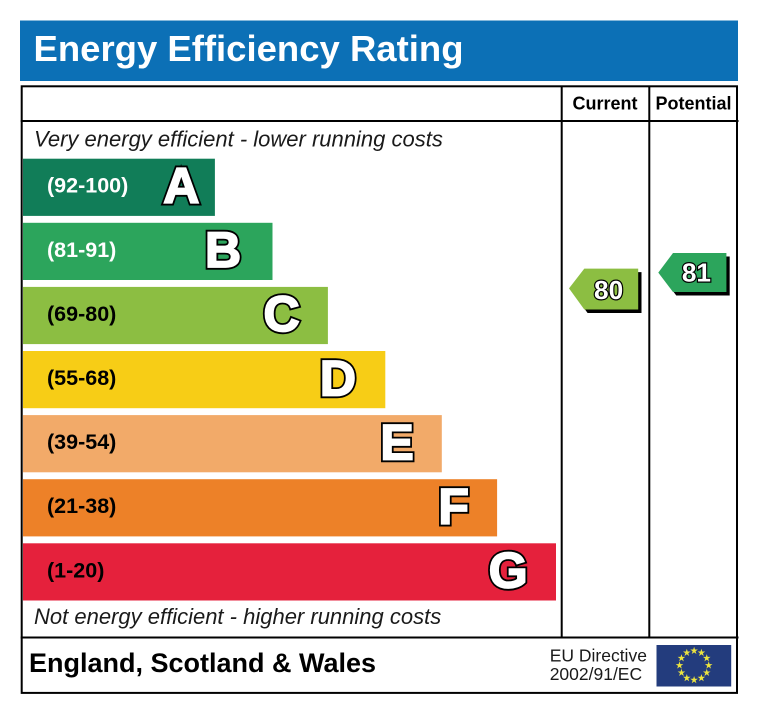  What do you see at coordinates (608, 290) in the screenshot?
I see `svg-text: 80` at bounding box center [608, 290].